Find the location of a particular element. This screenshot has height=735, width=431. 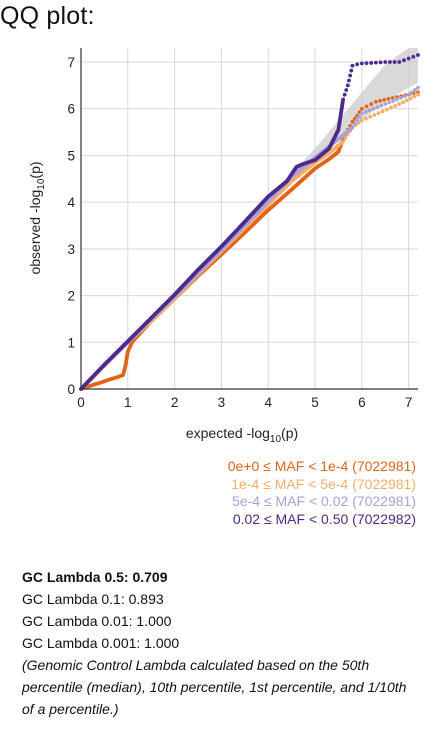

x-tick-label: 5 is located at coordinates (315, 402).